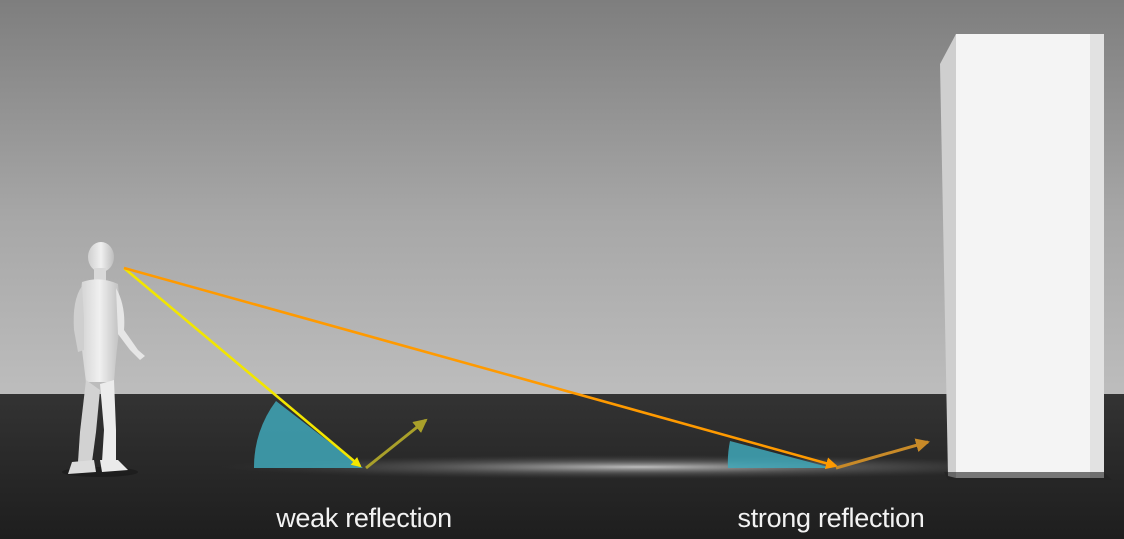 The width and height of the screenshot is (1124, 539). Describe the element at coordinates (364, 518) in the screenshot. I see `weak-reflection-label: weak reflection` at that location.